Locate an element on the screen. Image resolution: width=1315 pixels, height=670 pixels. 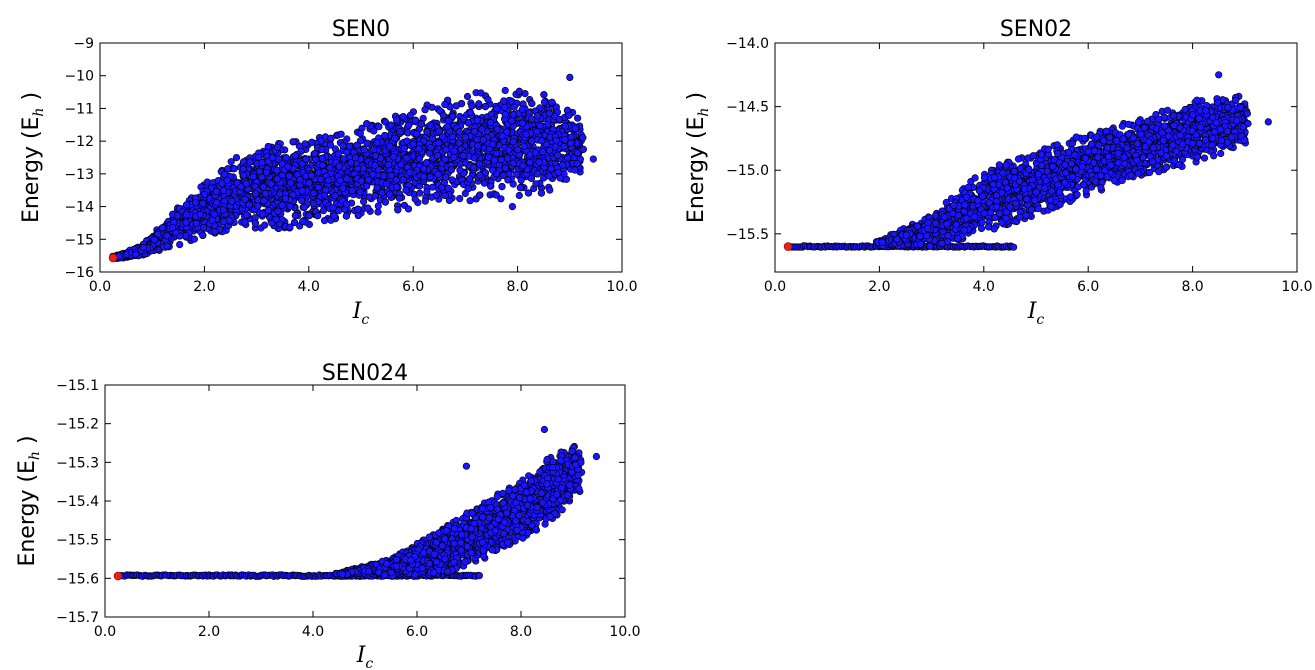
x-tick-label: 10.0 is located at coordinates (621, 287).